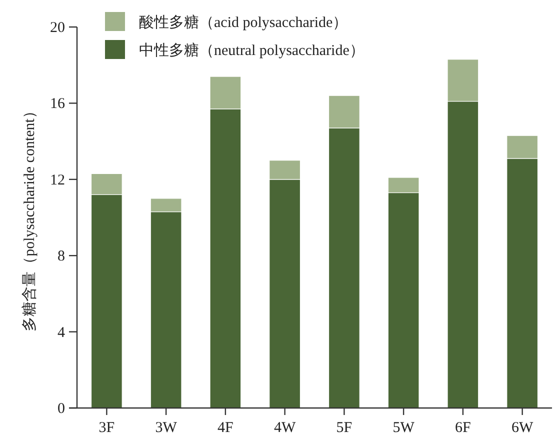 This screenshot has width=559, height=444. Describe the element at coordinates (166, 428) in the screenshot. I see `x-tick-label: 3W` at that location.